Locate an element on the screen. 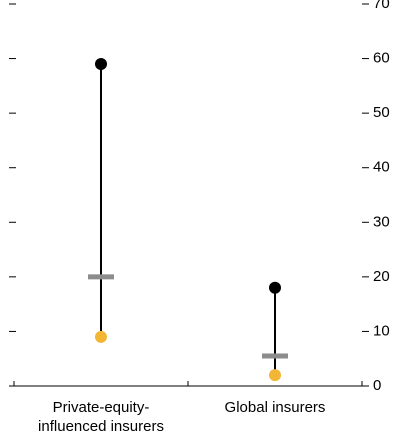 This screenshot has height=440, width=396. y-tick-label: 70 is located at coordinates (381, 6).